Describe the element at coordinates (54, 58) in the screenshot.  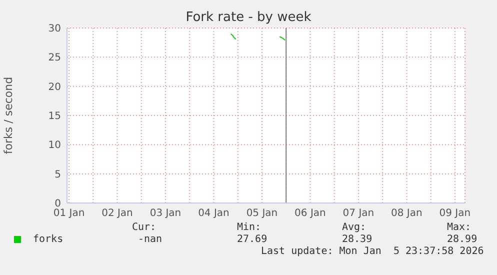
I see `y-tick-label: 25` at that location.